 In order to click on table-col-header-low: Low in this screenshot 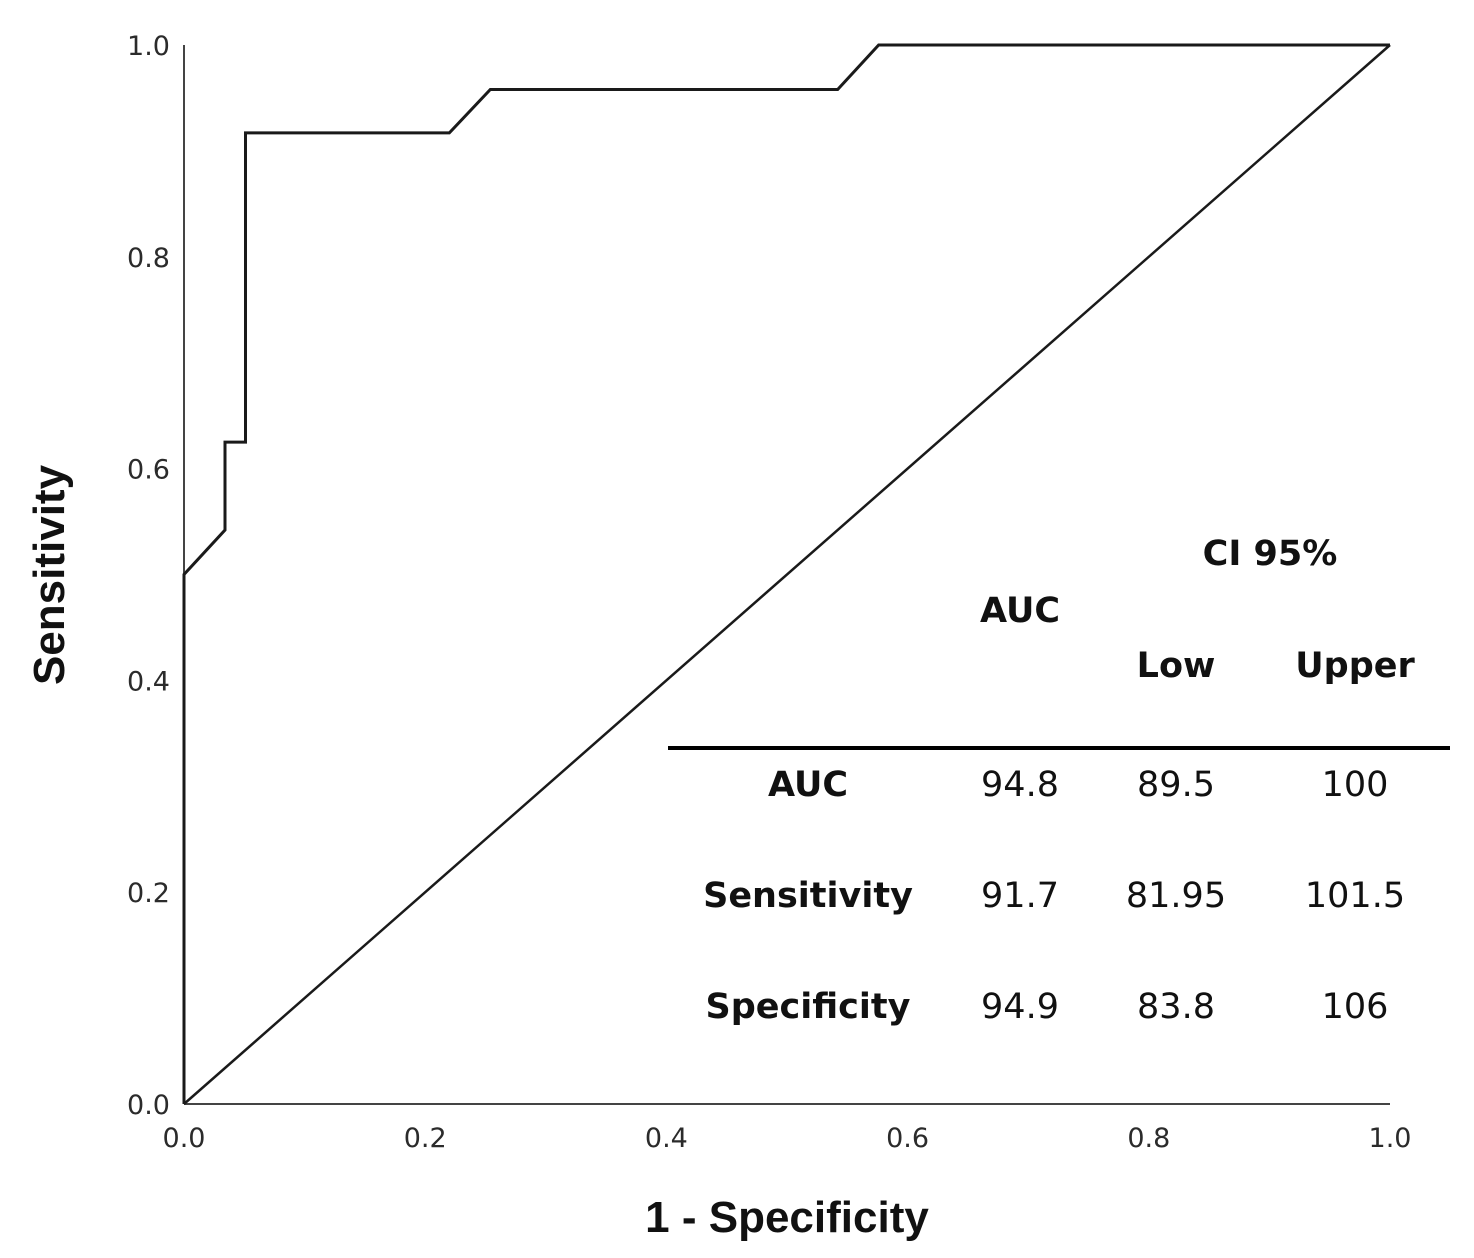, I will do `click(1176, 666)`.